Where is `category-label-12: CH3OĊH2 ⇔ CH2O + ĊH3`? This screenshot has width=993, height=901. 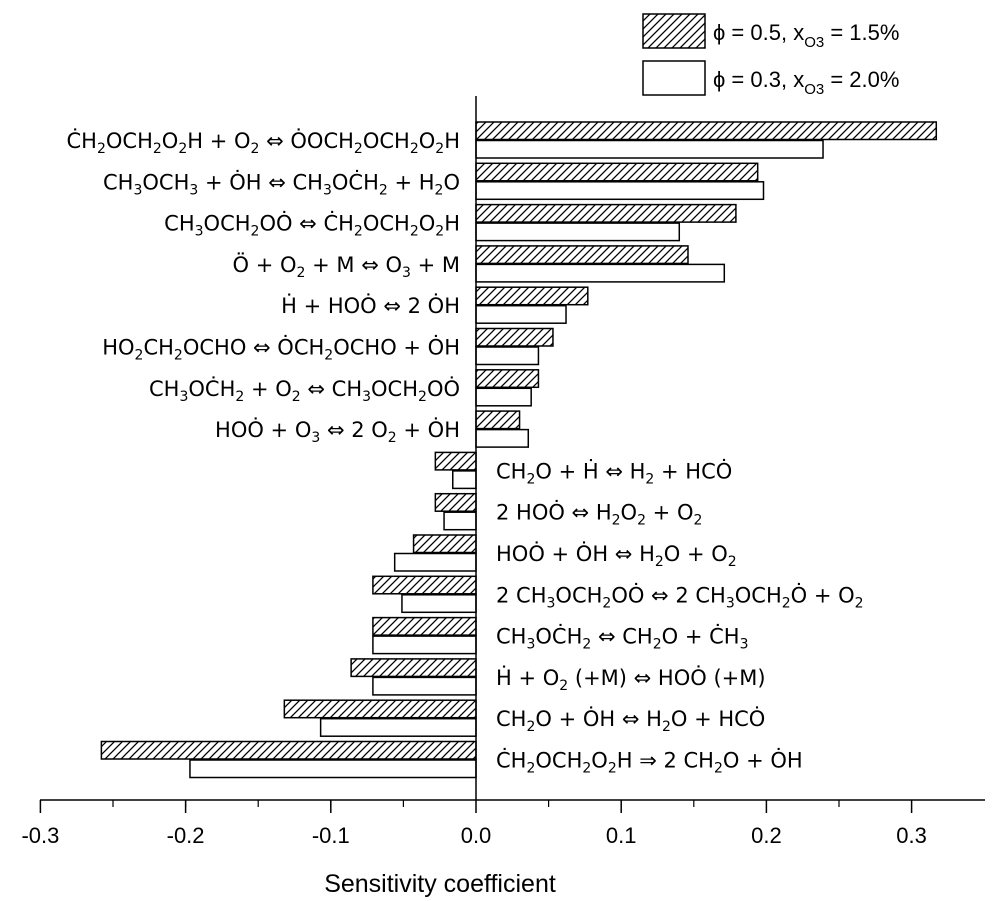 category-label-12: CH3OĊH2 ⇔ CH2O + ĊH3 is located at coordinates (622, 638).